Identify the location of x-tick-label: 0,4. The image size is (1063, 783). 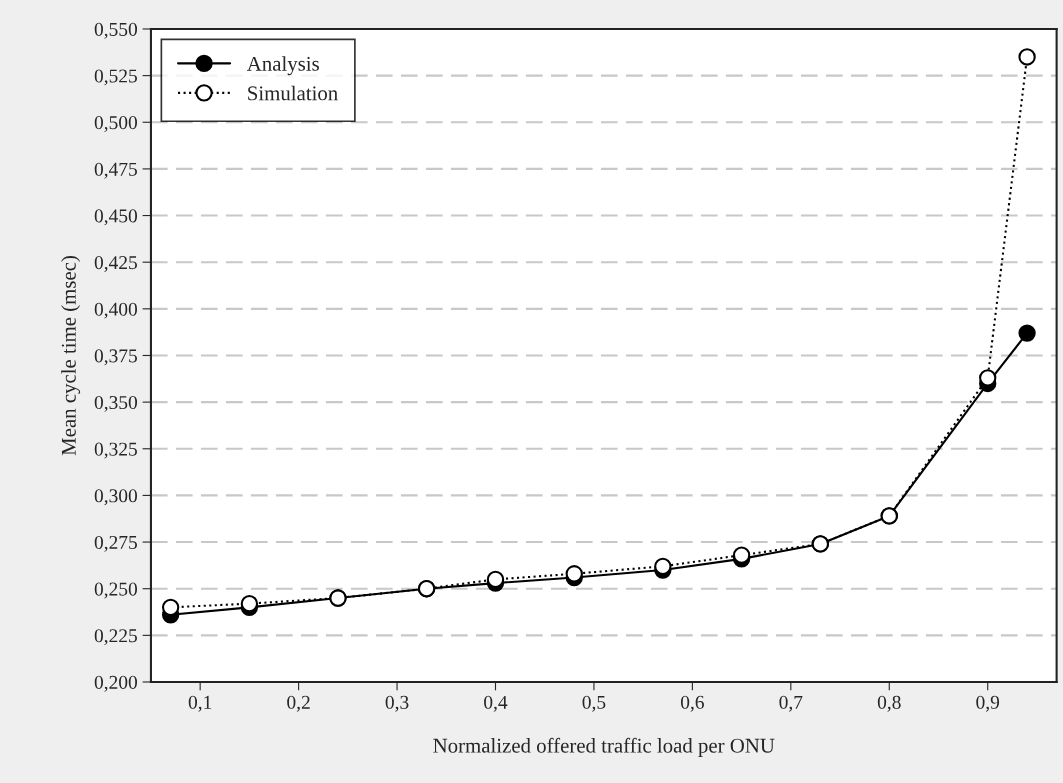
(496, 703).